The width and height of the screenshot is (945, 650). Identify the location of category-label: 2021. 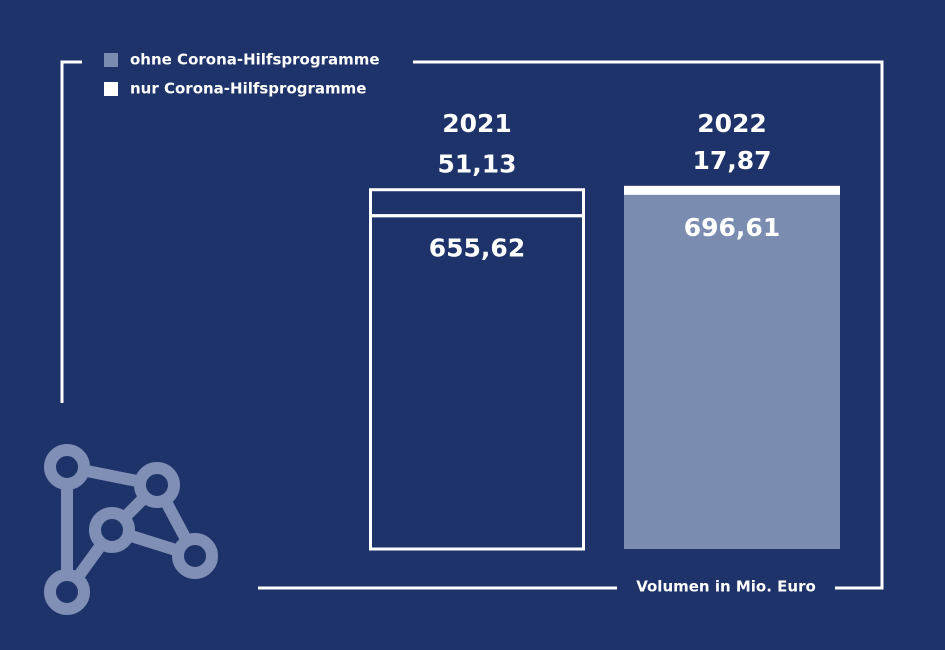
(477, 123).